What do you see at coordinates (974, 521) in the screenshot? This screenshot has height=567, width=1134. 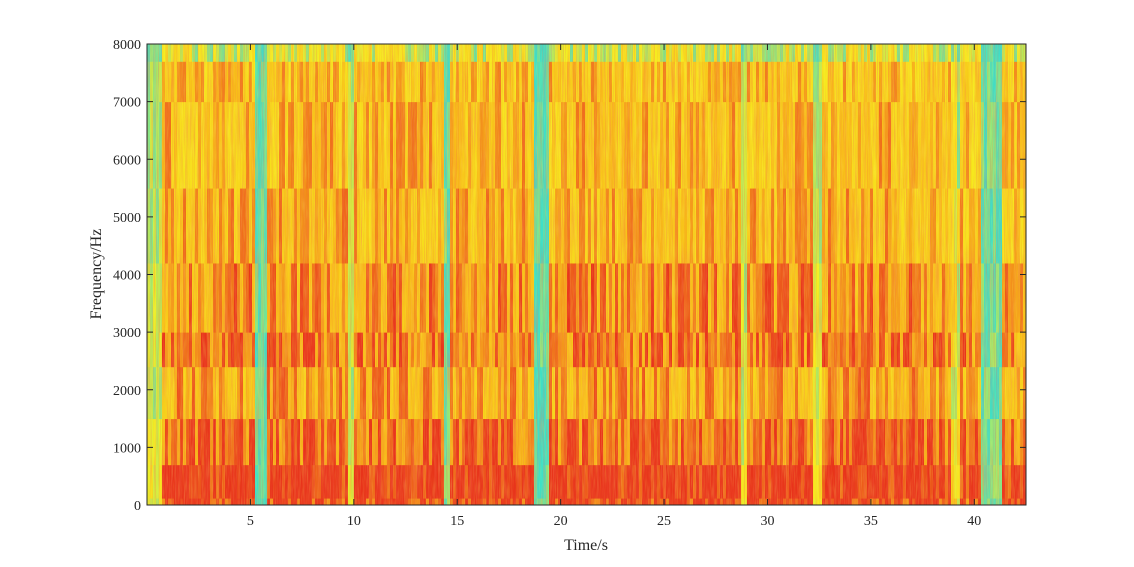 I see `x-tick-label: 40` at bounding box center [974, 521].